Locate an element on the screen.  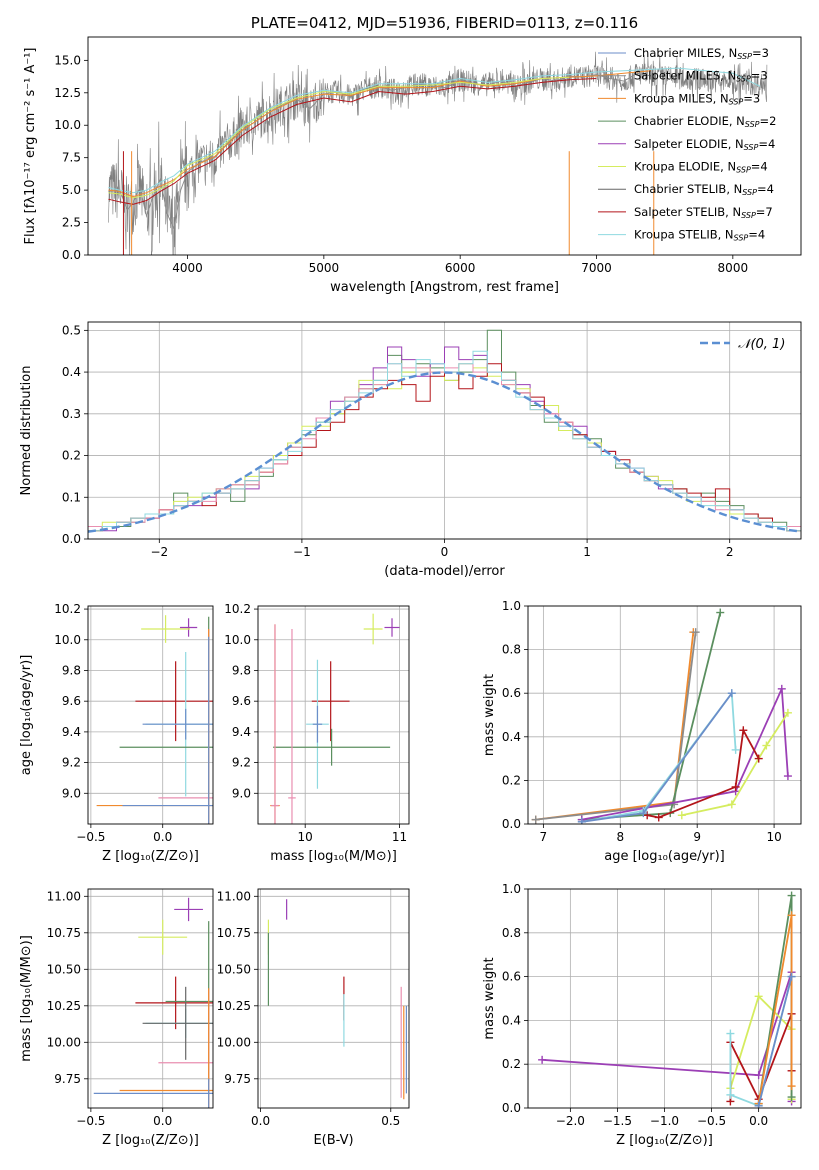
y-tick-label: 9.75 is located at coordinates (237, 1079).